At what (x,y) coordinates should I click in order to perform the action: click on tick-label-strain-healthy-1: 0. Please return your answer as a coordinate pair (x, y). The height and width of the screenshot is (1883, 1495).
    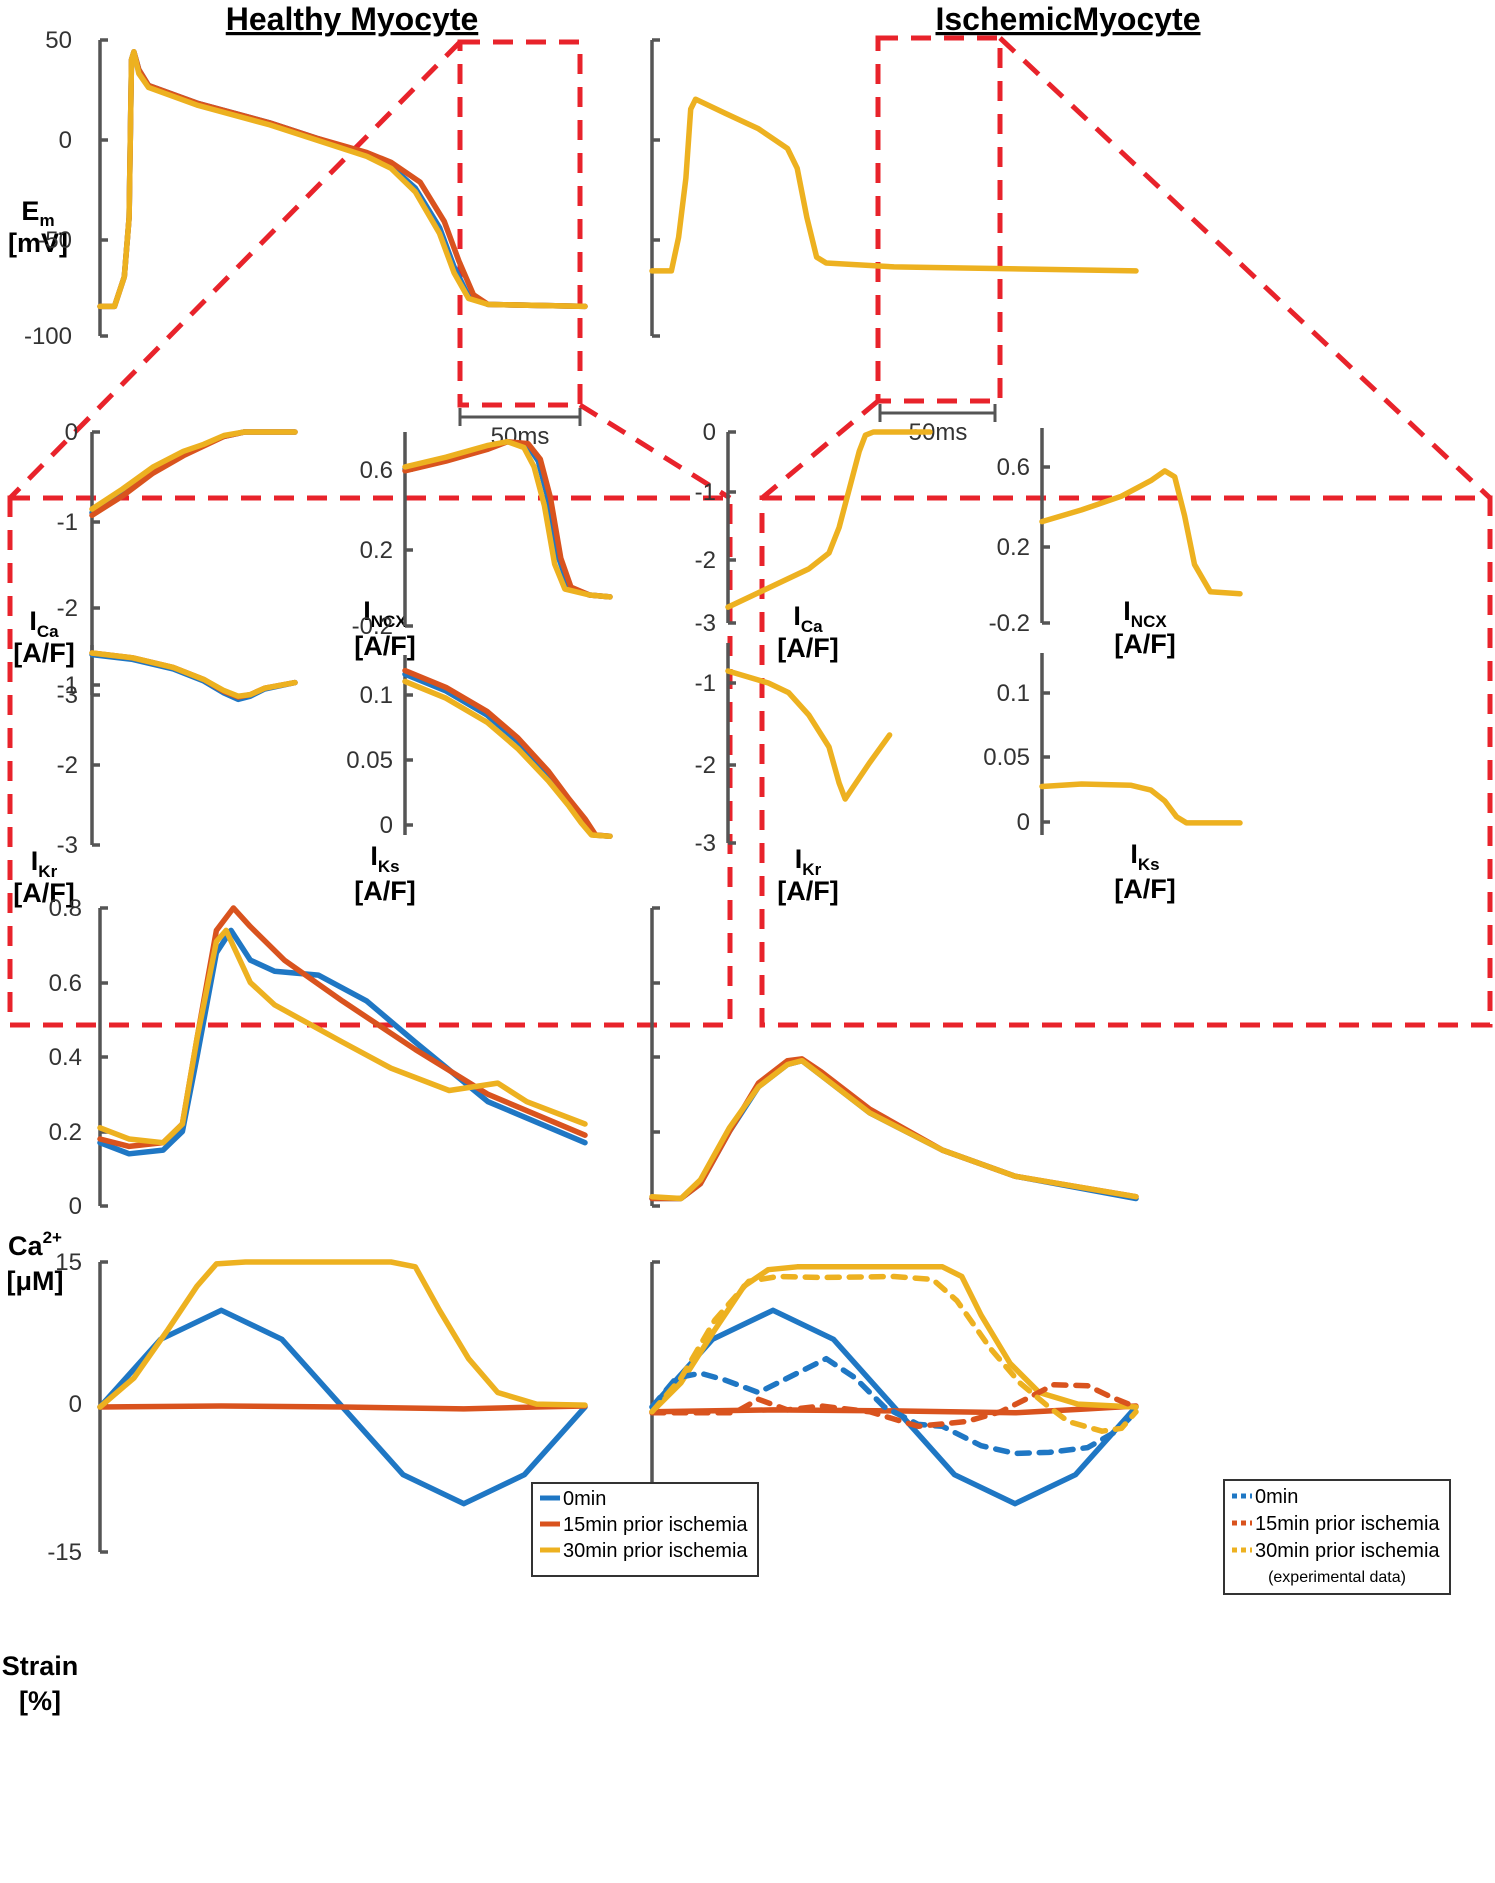
    Looking at the image, I should click on (75, 1404).